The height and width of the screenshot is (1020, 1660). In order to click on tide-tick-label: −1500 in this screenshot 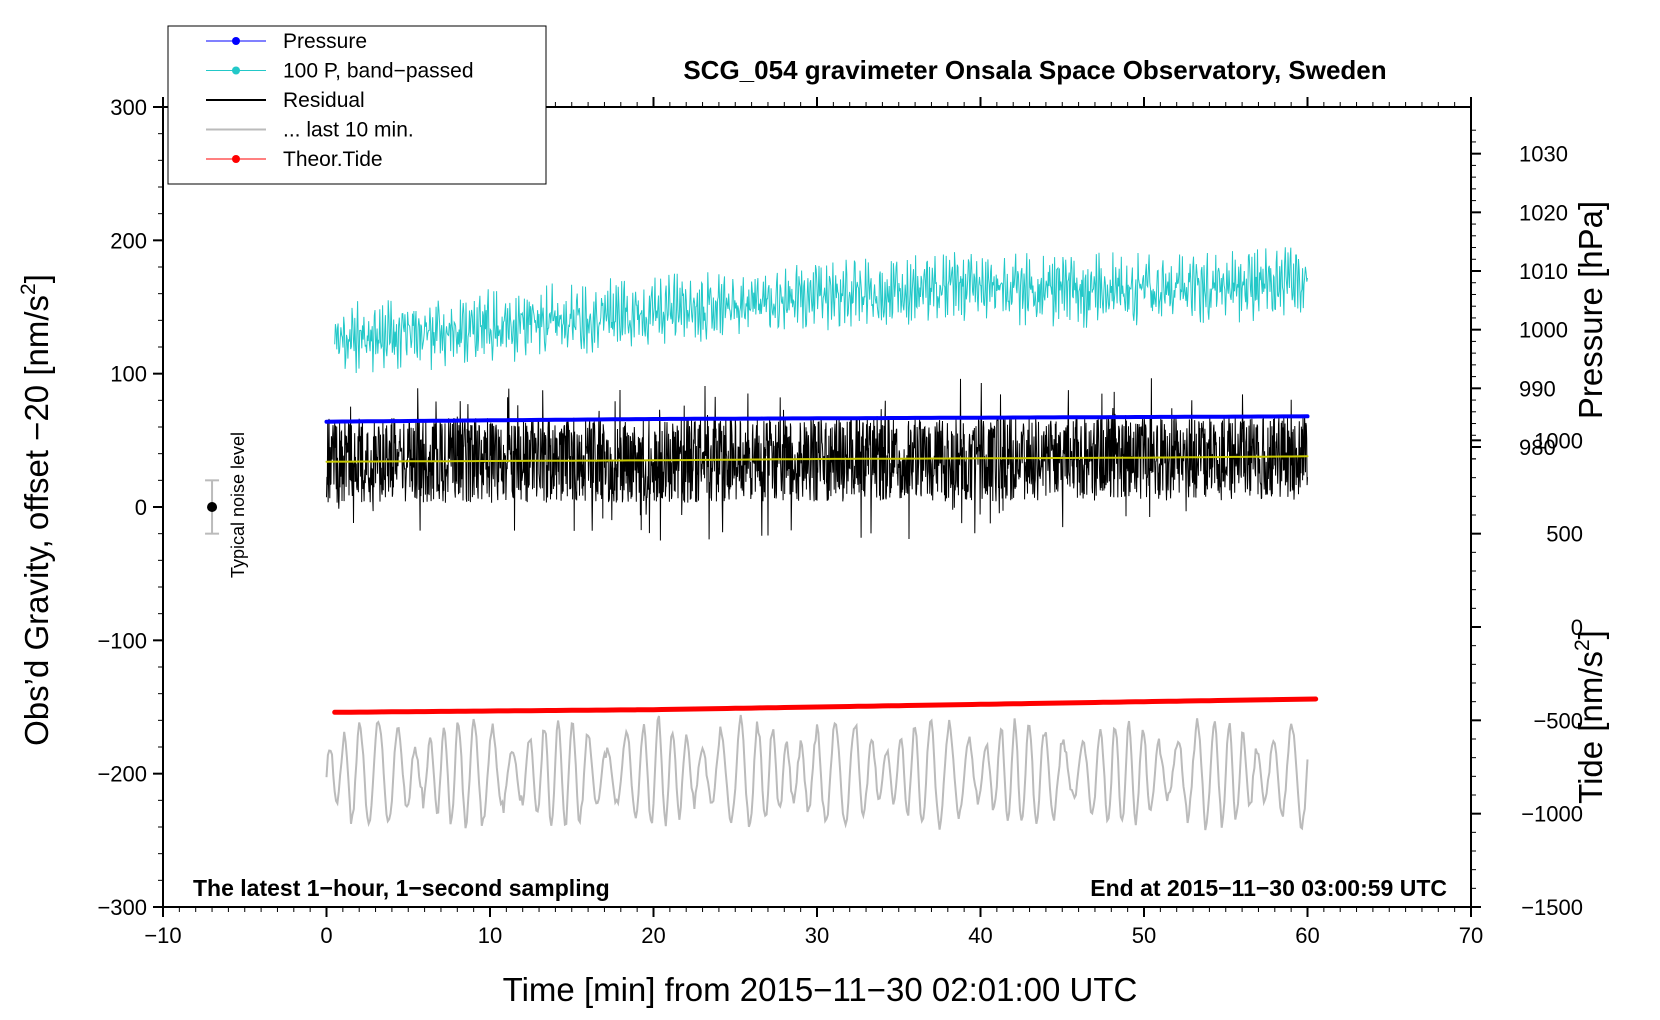, I will do `click(1552, 907)`.